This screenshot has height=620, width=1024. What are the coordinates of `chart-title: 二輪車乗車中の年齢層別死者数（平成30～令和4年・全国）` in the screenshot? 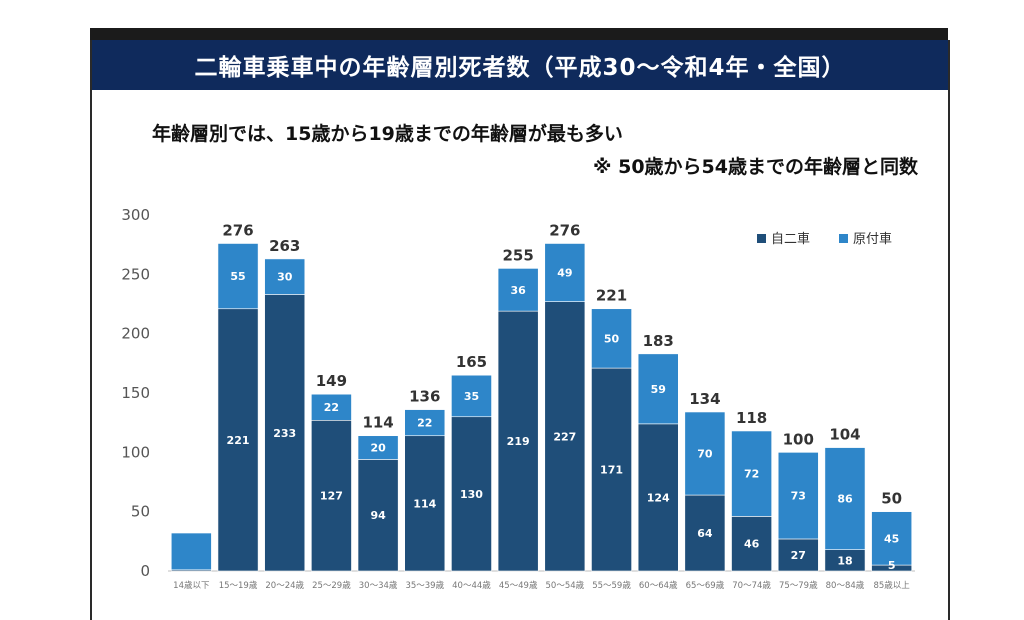 It's located at (520, 68).